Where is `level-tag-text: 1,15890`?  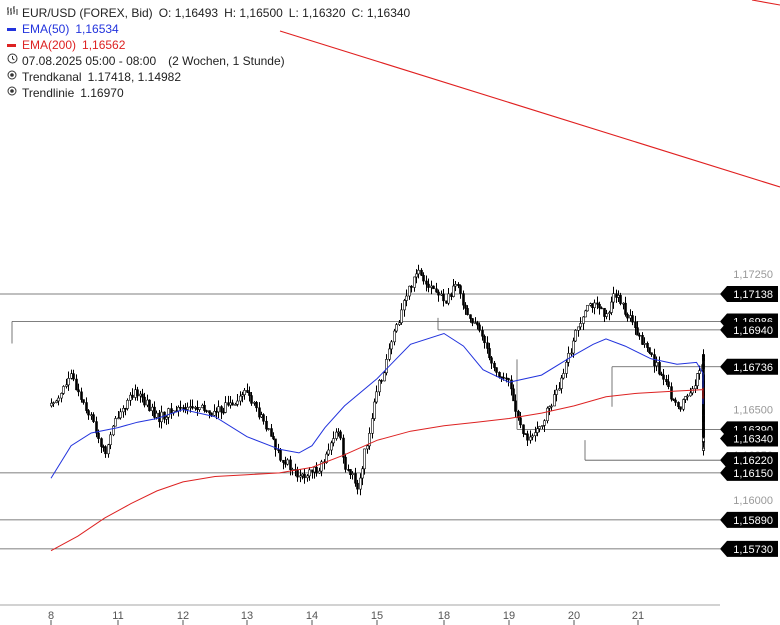
level-tag-text: 1,15890 is located at coordinates (753, 521).